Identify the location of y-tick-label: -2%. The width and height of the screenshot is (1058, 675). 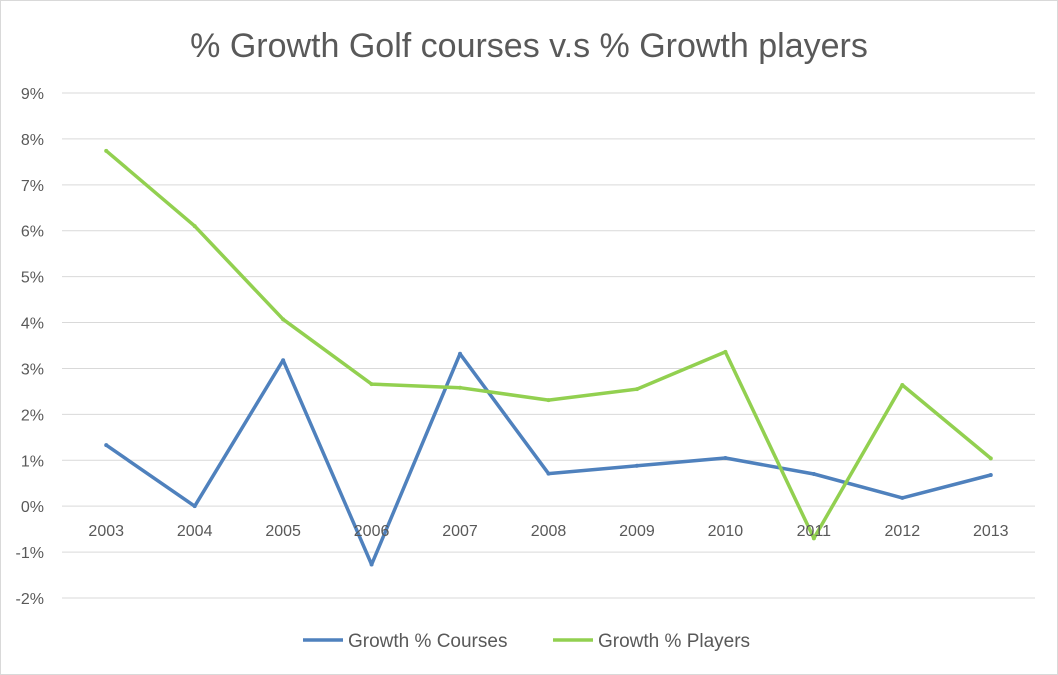
(30, 599).